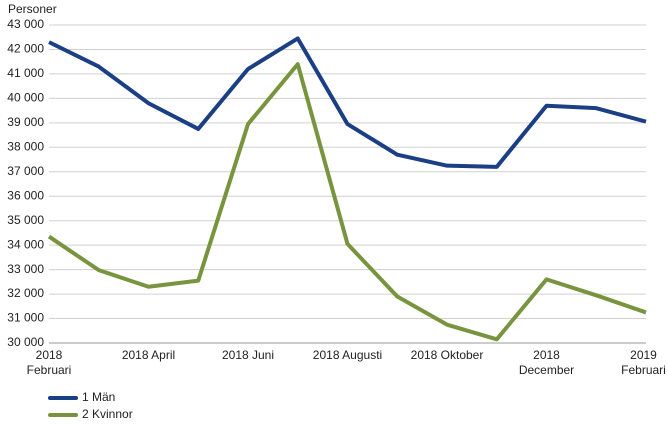 The width and height of the screenshot is (668, 425). I want to click on y-tick-label: 39 000, so click(25, 122).